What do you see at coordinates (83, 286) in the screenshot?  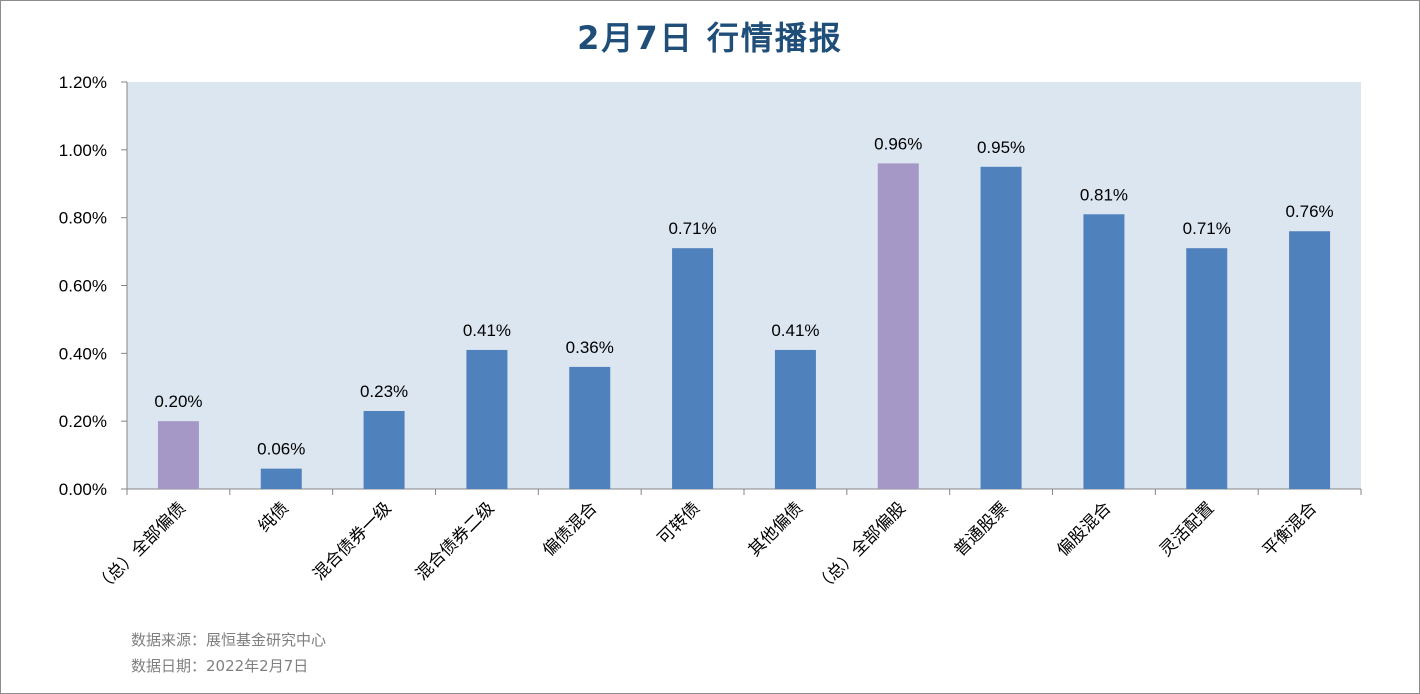 I see `y-tick-label: 0.60%` at bounding box center [83, 286].